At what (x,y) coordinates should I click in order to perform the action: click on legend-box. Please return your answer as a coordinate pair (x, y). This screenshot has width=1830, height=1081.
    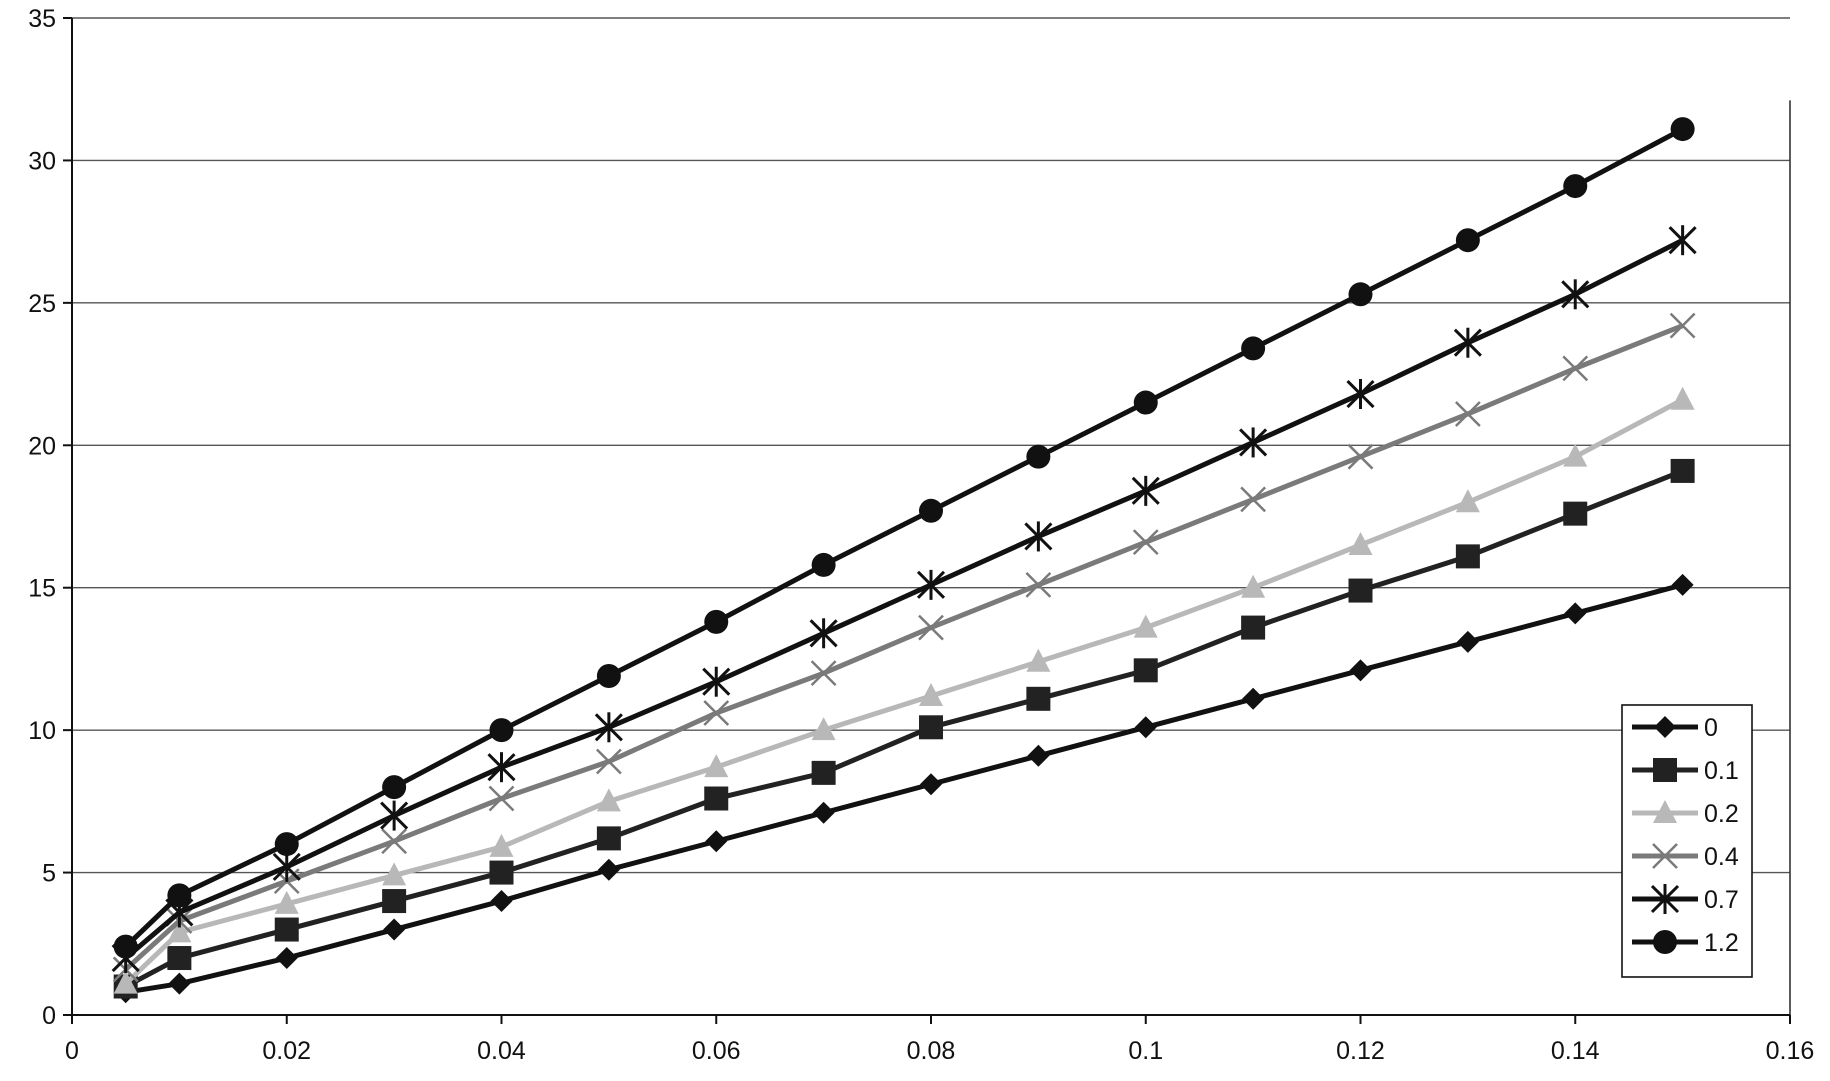
    Looking at the image, I should click on (1687, 841).